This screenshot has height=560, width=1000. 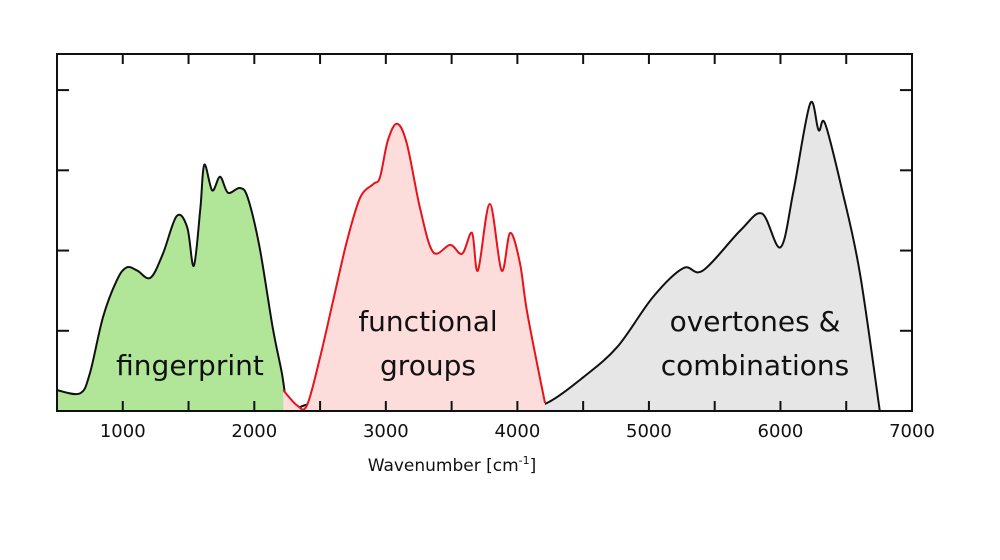 I want to click on functional-groups-region-label: functional, so click(x=427, y=321).